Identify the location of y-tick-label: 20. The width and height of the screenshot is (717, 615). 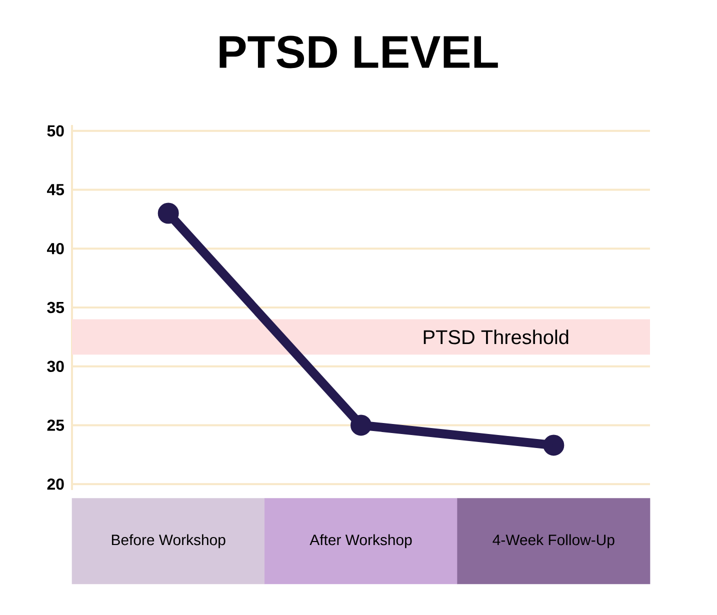
(55, 484).